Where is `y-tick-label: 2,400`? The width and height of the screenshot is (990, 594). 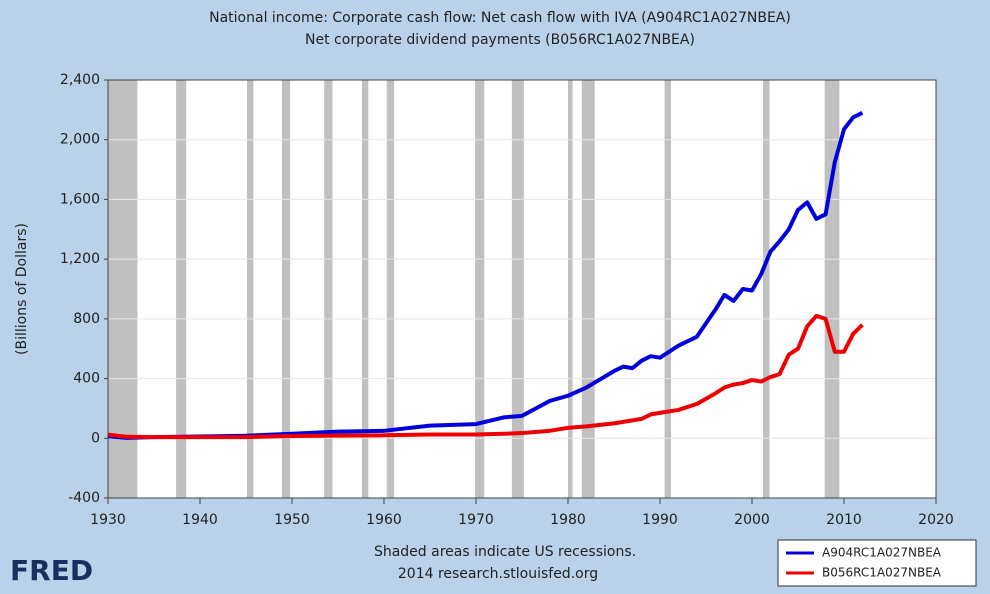
y-tick-label: 2,400 is located at coordinates (80, 80).